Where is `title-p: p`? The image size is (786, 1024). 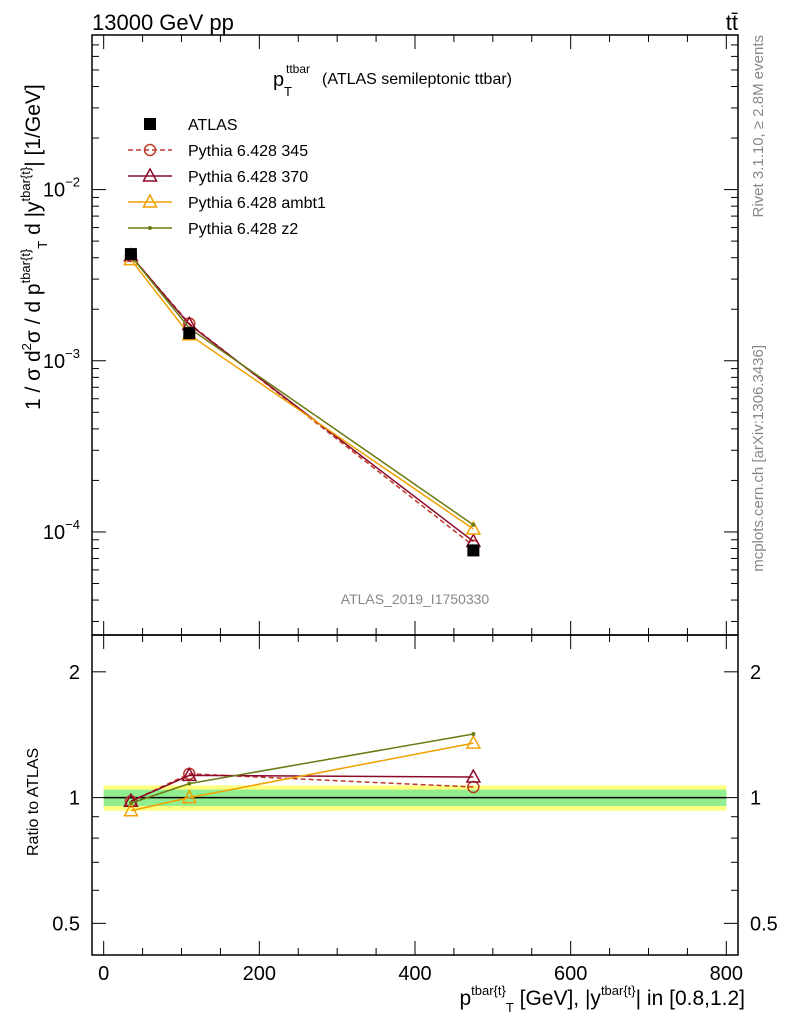 title-p: p is located at coordinates (278, 80).